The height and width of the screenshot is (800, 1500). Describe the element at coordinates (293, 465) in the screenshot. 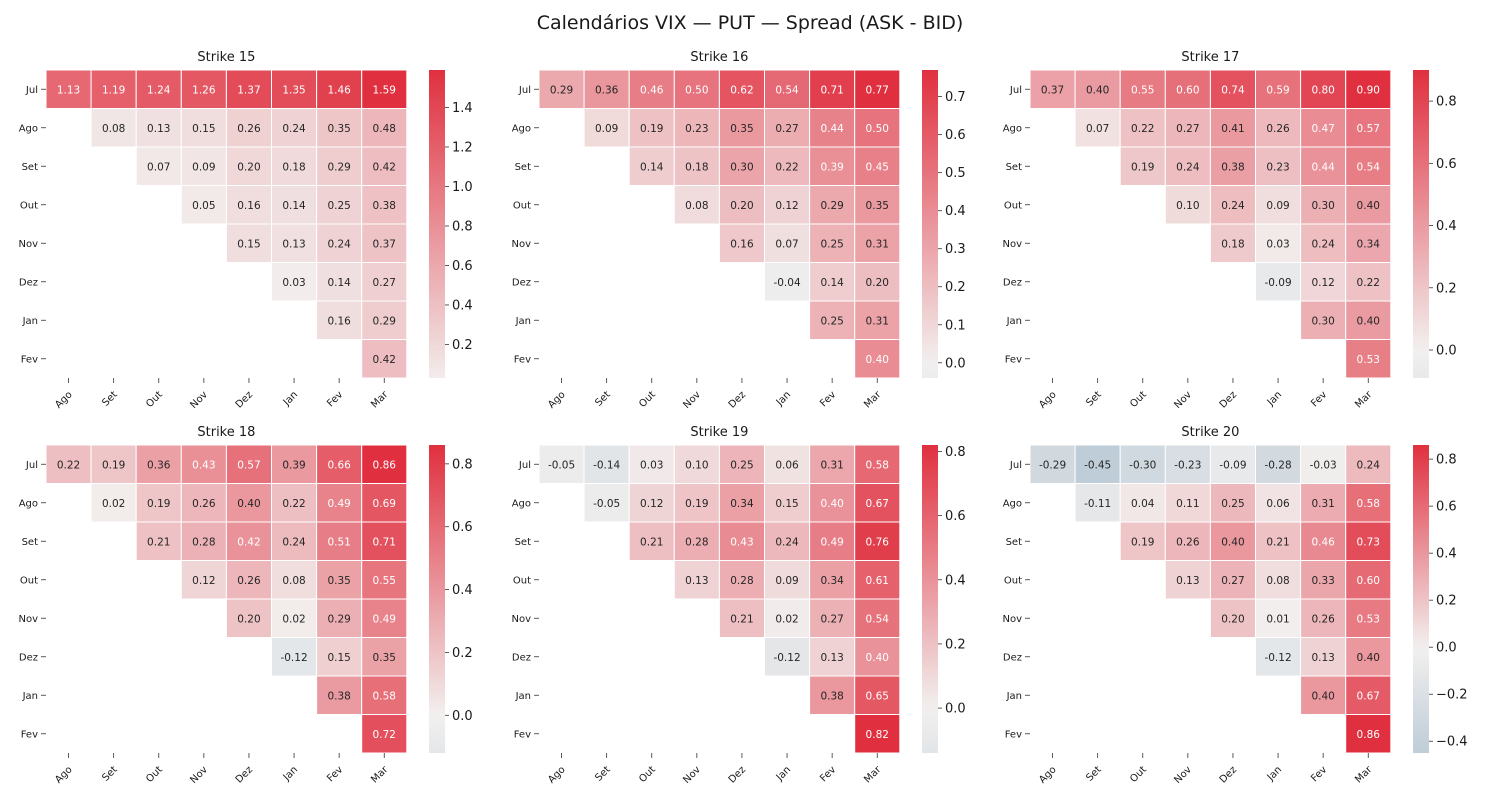

I see `cell-value-label: 0.39` at that location.